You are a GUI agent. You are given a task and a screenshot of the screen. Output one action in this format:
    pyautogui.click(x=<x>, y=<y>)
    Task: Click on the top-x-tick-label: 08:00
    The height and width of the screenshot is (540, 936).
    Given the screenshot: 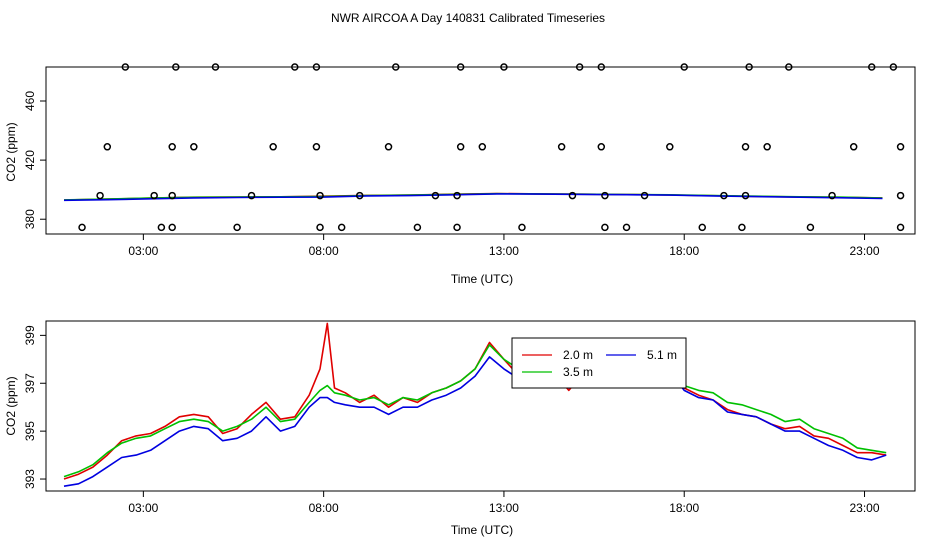 What is the action you would take?
    pyautogui.click(x=324, y=251)
    